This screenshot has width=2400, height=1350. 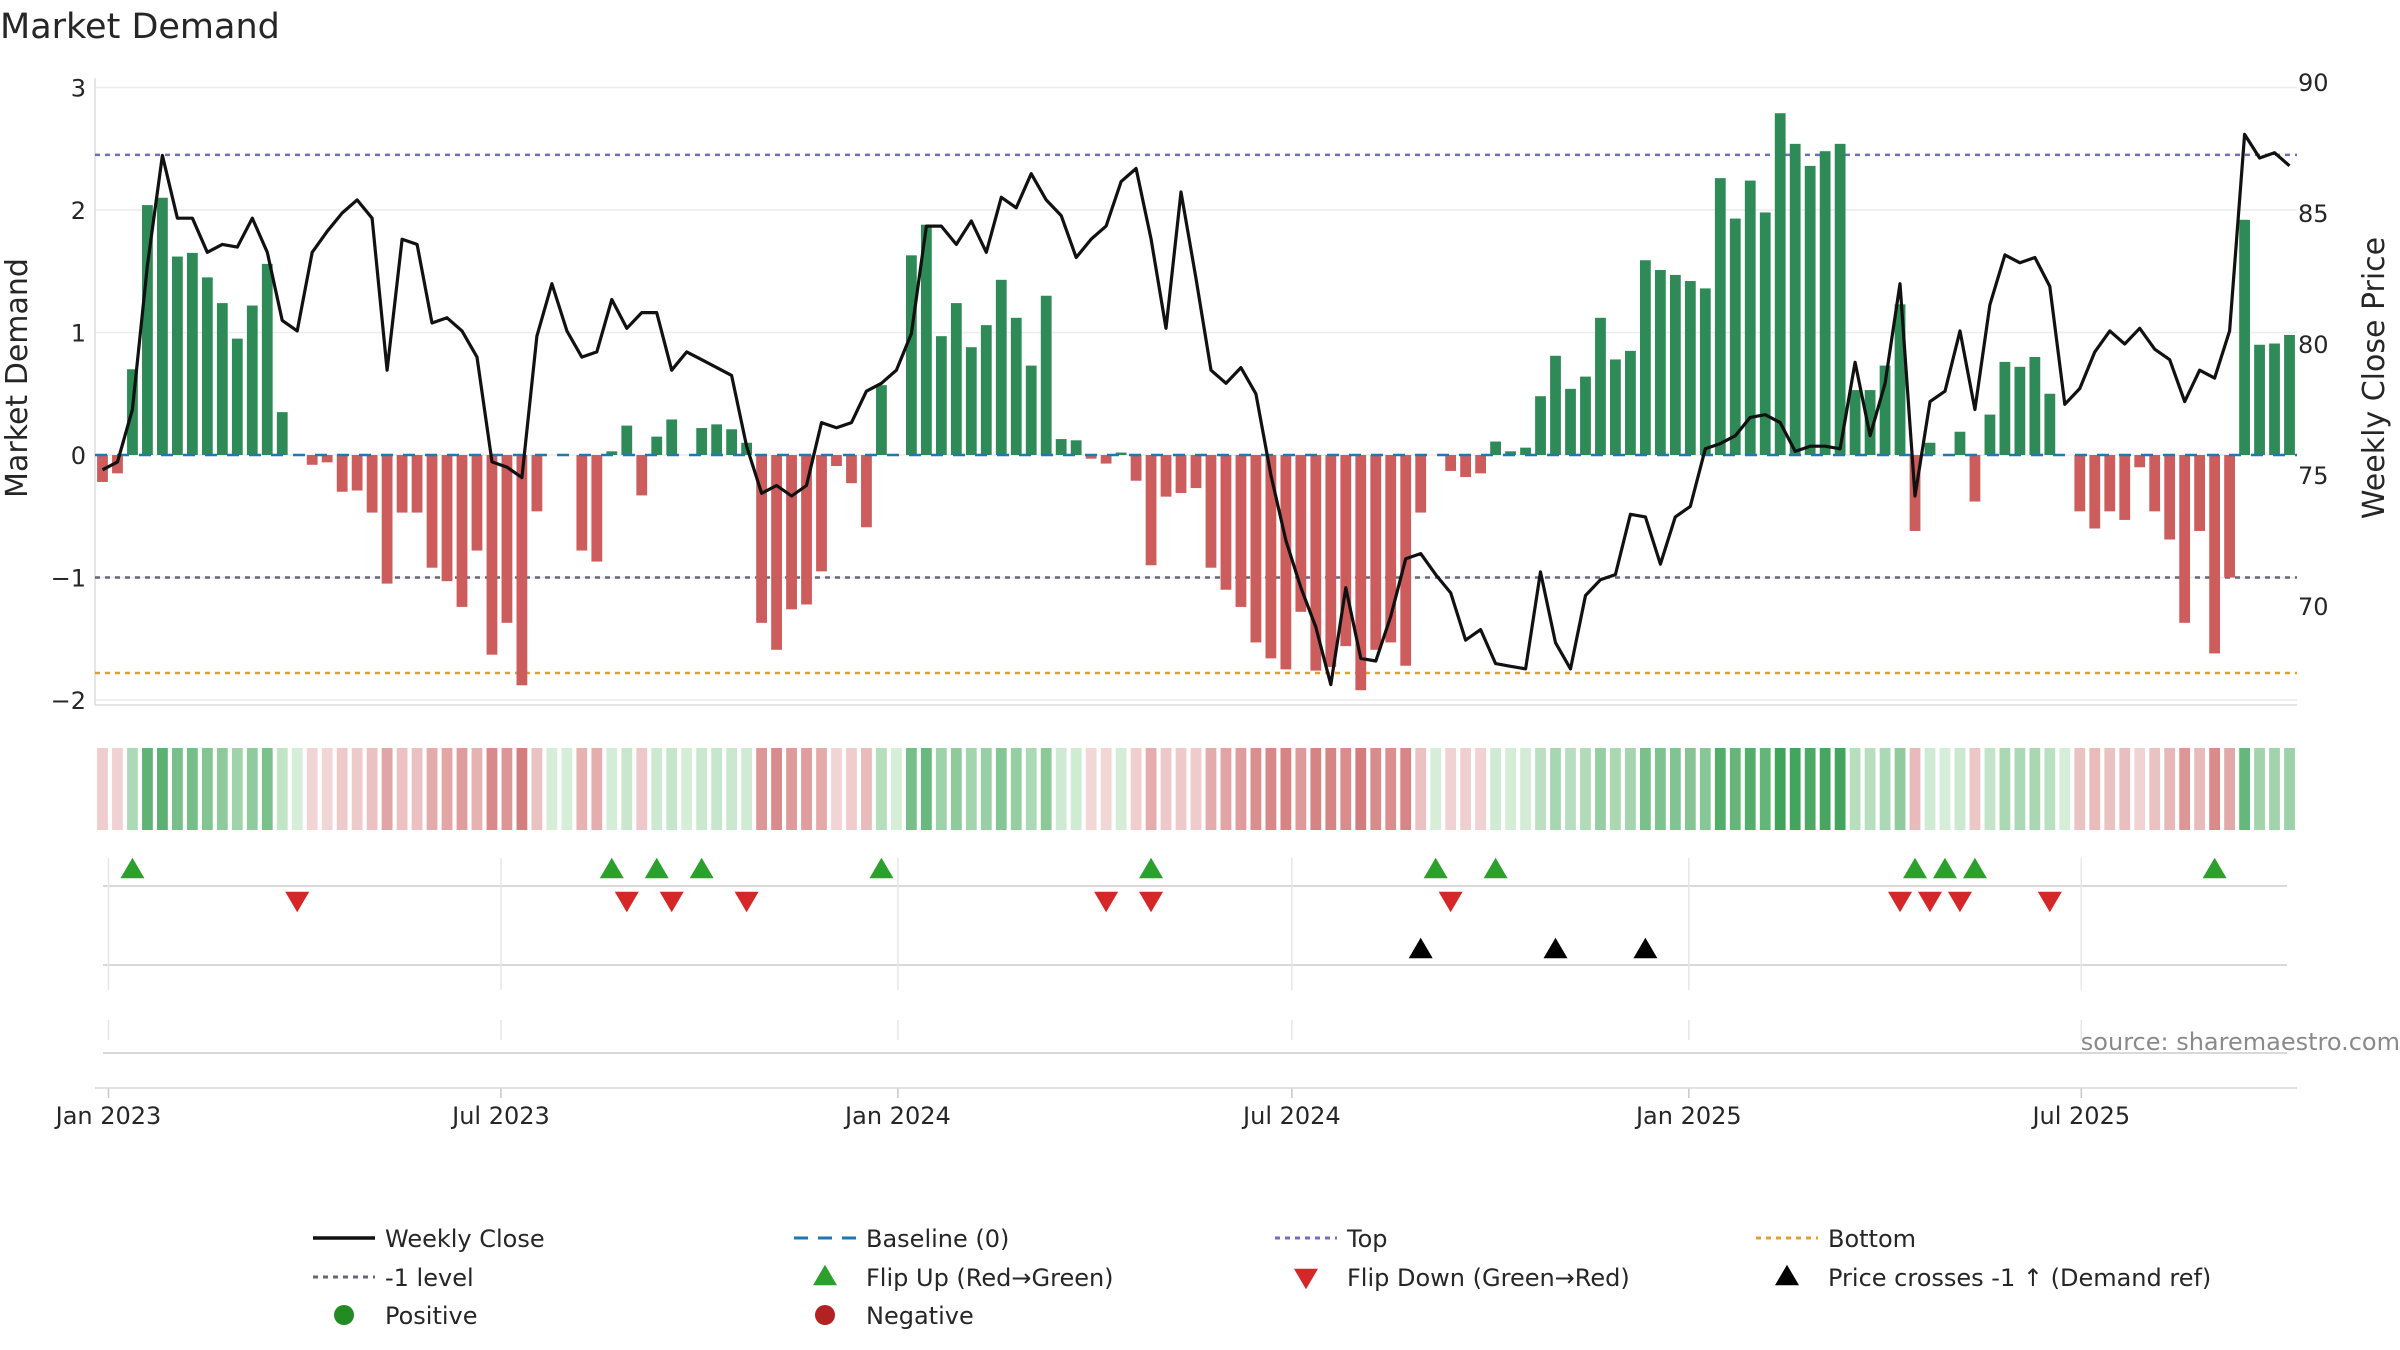 What do you see at coordinates (1367, 1239) in the screenshot?
I see `legend-label: Top` at bounding box center [1367, 1239].